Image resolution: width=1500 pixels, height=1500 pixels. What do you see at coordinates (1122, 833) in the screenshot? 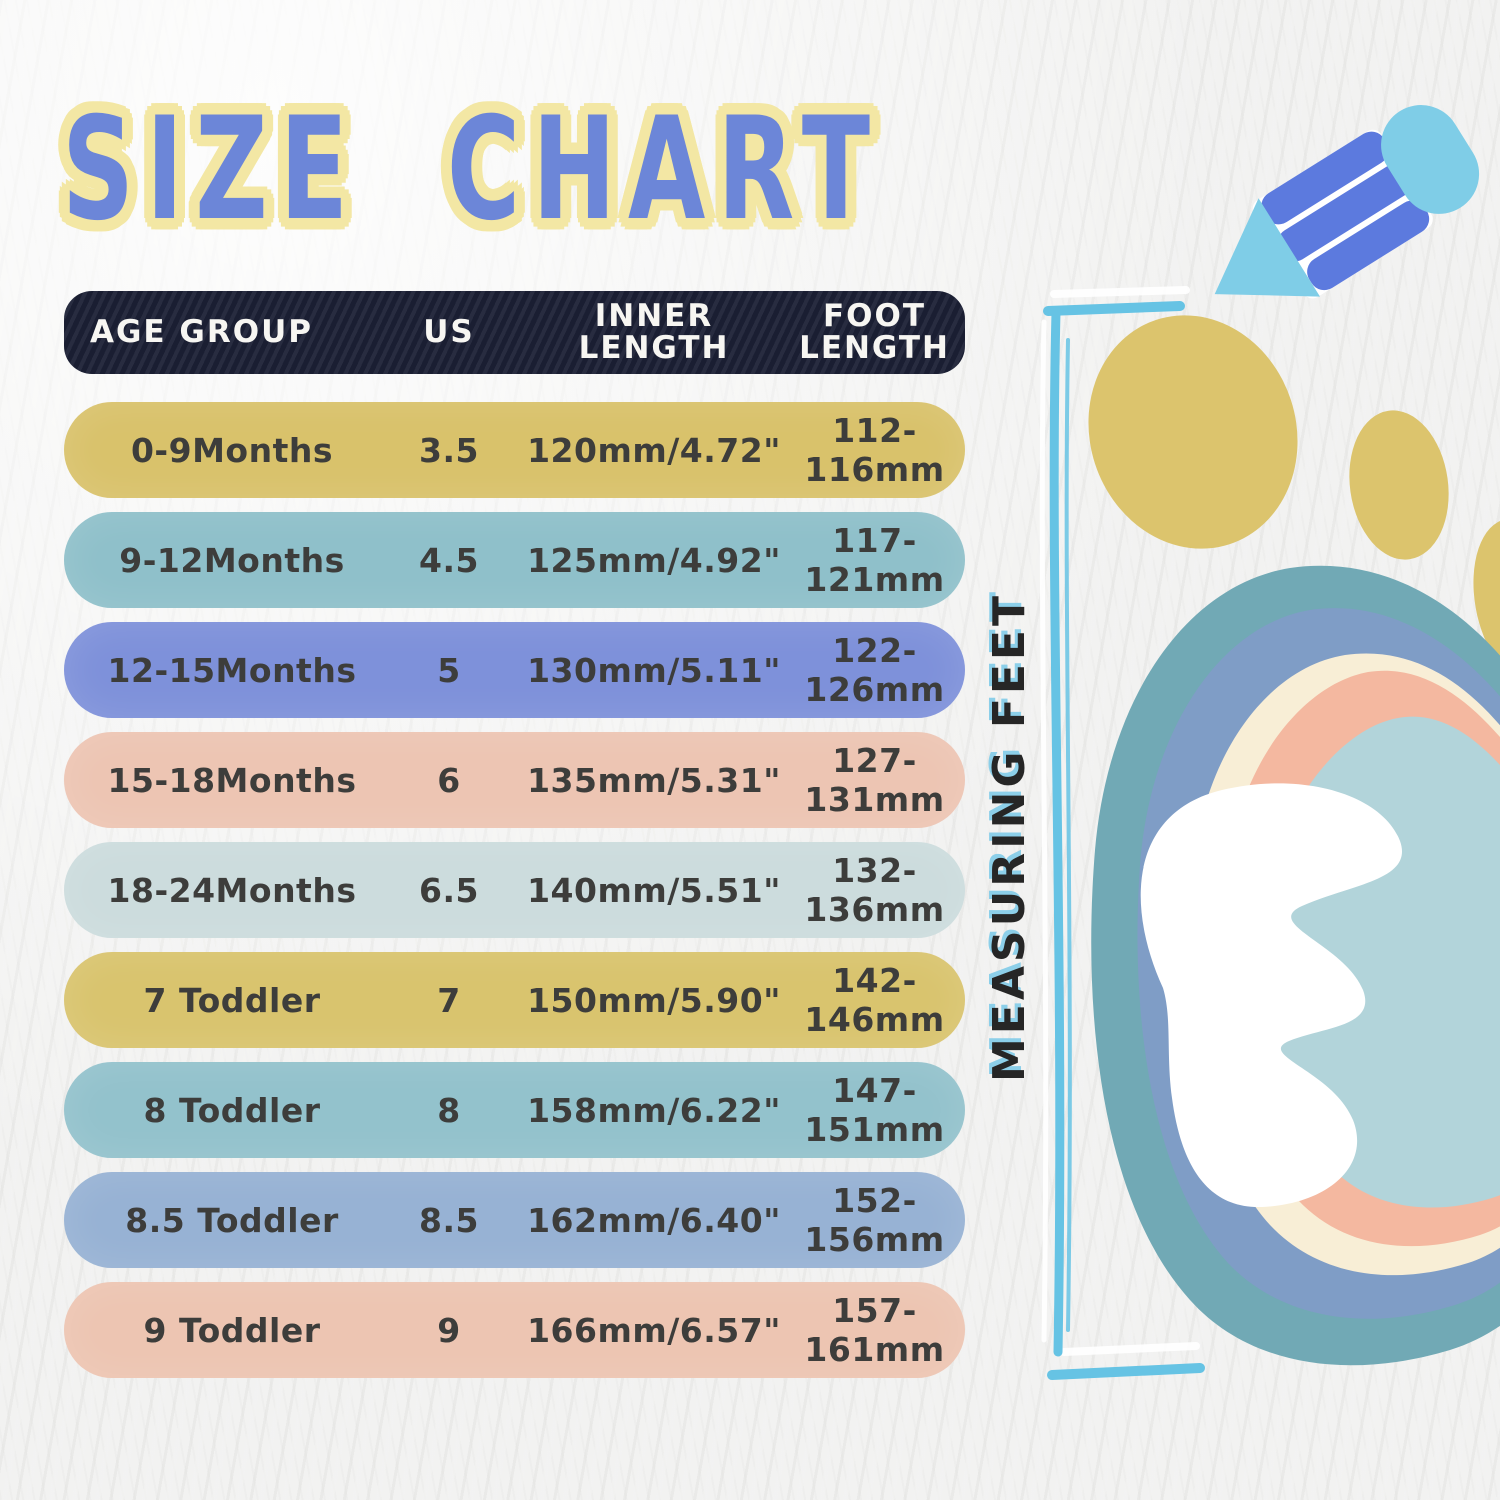
I see `measuring-line` at bounding box center [1122, 833].